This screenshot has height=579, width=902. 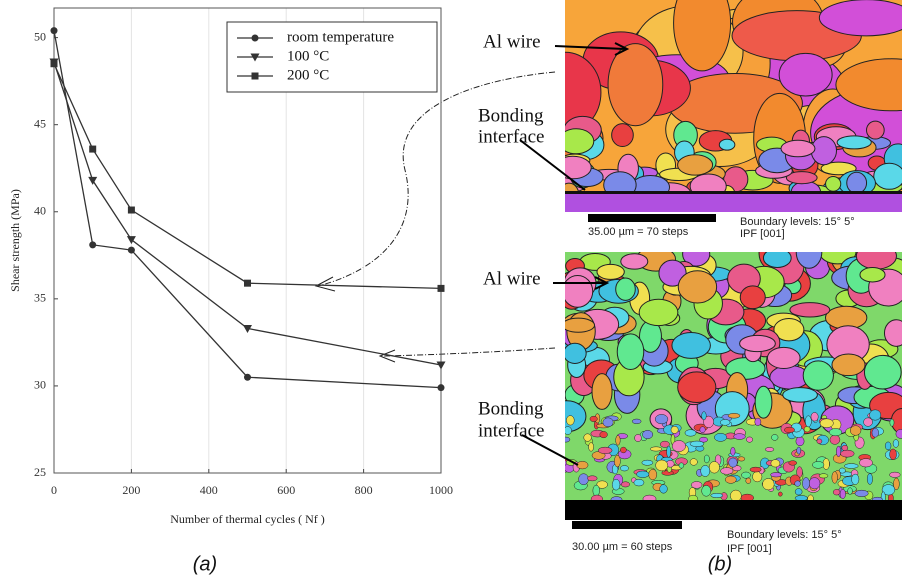 What do you see at coordinates (40, 123) in the screenshot?
I see `y-tick-label: 45` at bounding box center [40, 123].